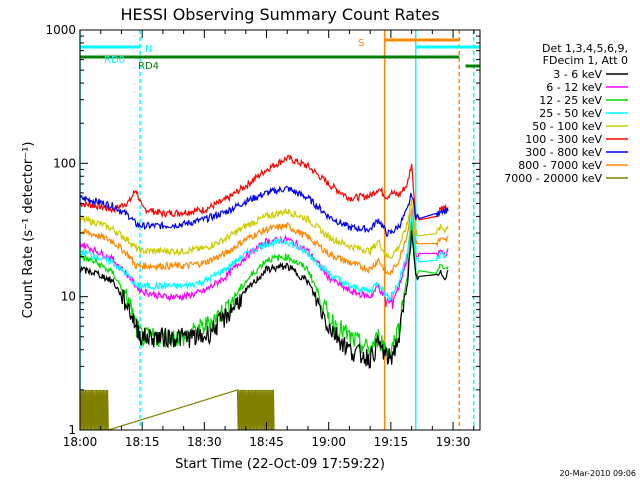 This screenshot has height=480, width=640. What do you see at coordinates (204, 442) in the screenshot?
I see `x-tick-label-1830: 18:30` at bounding box center [204, 442].